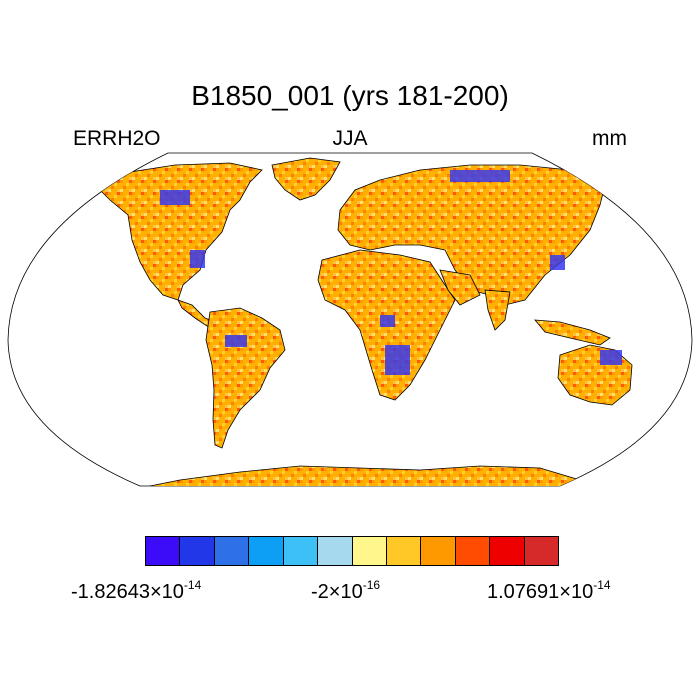 Image resolution: width=700 pixels, height=700 pixels. I want to click on indonesia, so click(572, 332).